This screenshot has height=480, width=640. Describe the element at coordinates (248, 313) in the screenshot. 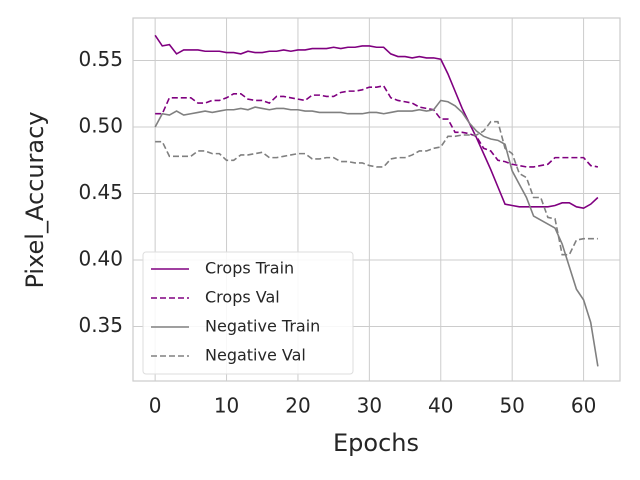

I see `legend-box` at that location.